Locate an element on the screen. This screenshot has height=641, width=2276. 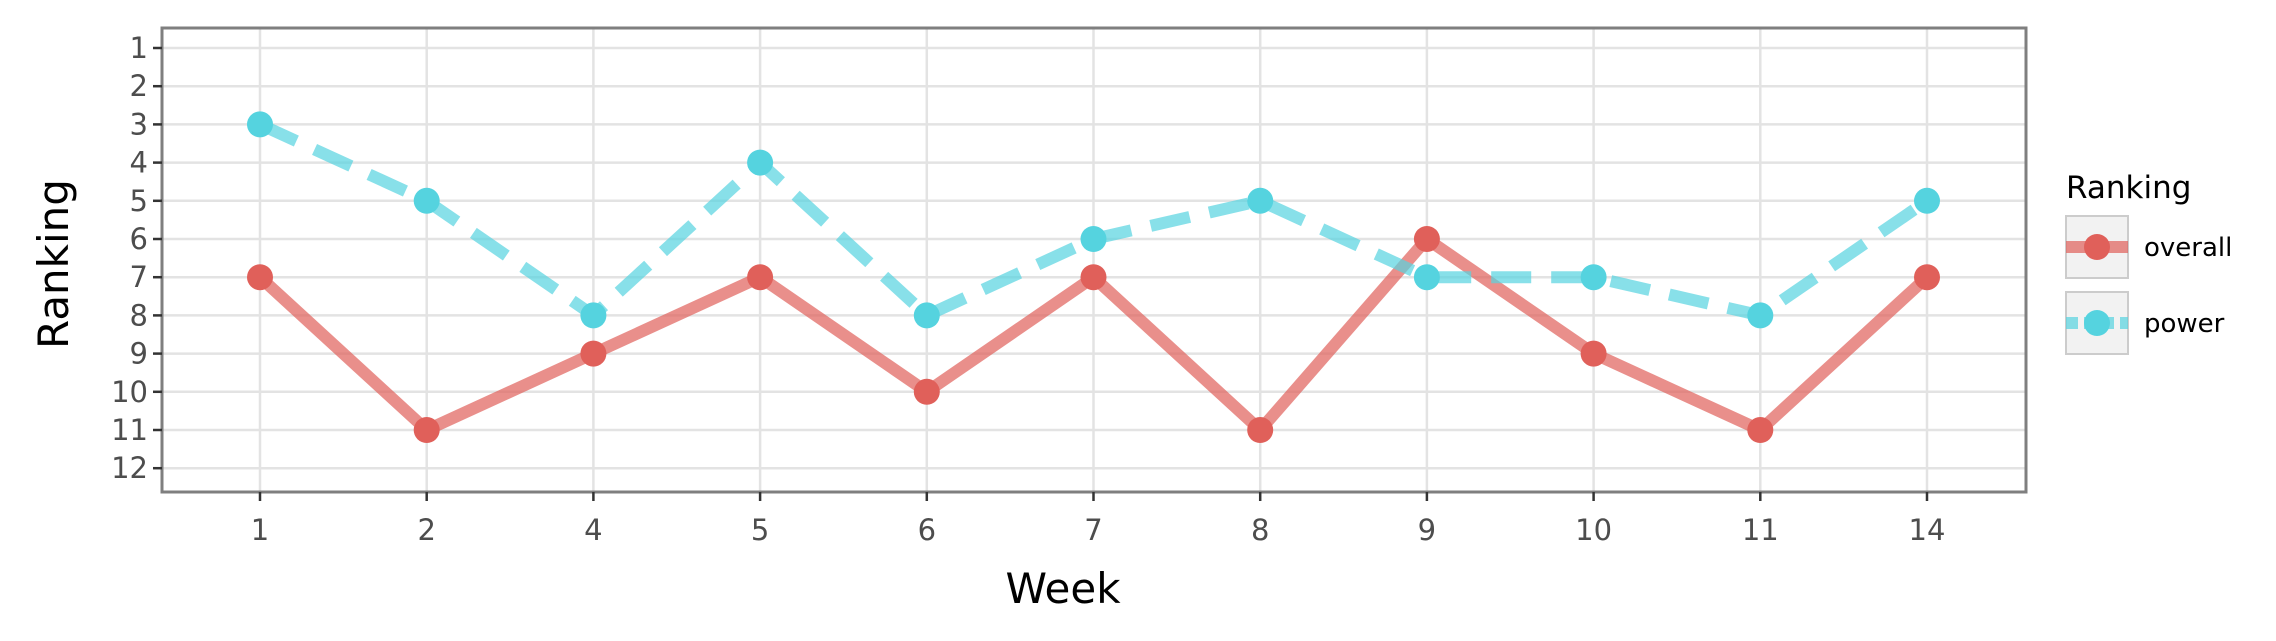
y-tick-label: 2 is located at coordinates (139, 86).